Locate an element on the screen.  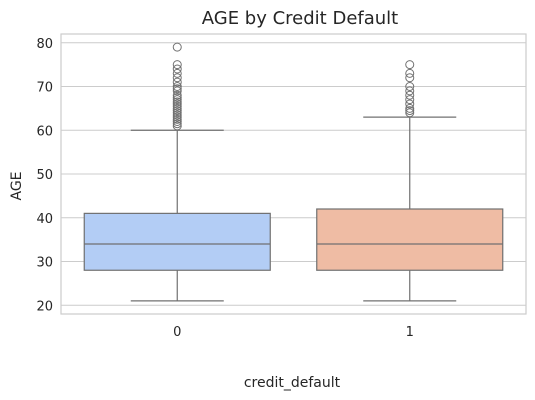
x-tick-label: 1 is located at coordinates (410, 332).